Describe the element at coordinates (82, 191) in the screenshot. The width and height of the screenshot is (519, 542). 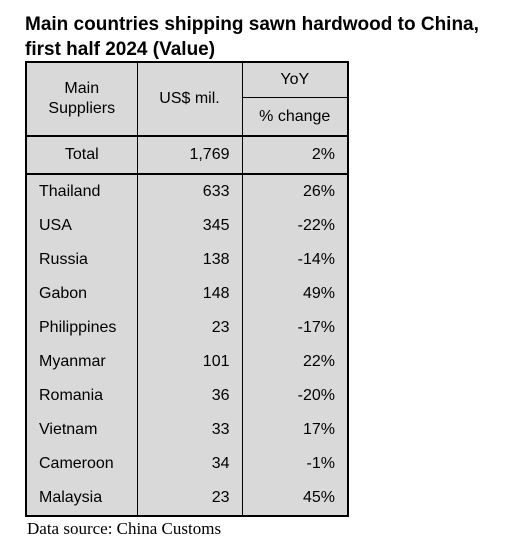
I see `country-cell: Thailand` at that location.